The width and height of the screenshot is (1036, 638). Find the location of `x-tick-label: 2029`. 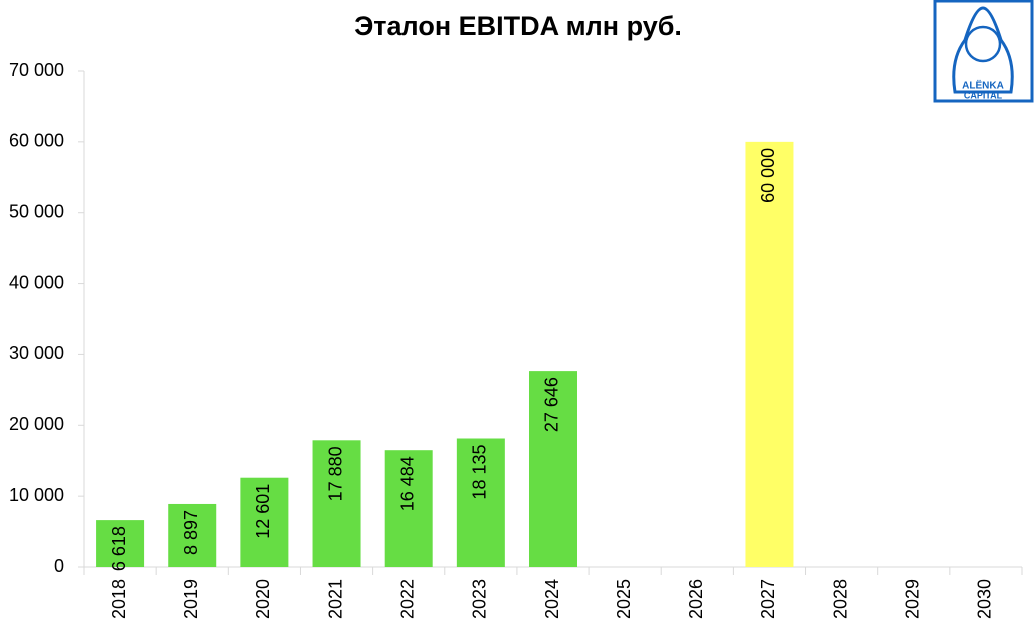

x-tick-label: 2029 is located at coordinates (913, 599).